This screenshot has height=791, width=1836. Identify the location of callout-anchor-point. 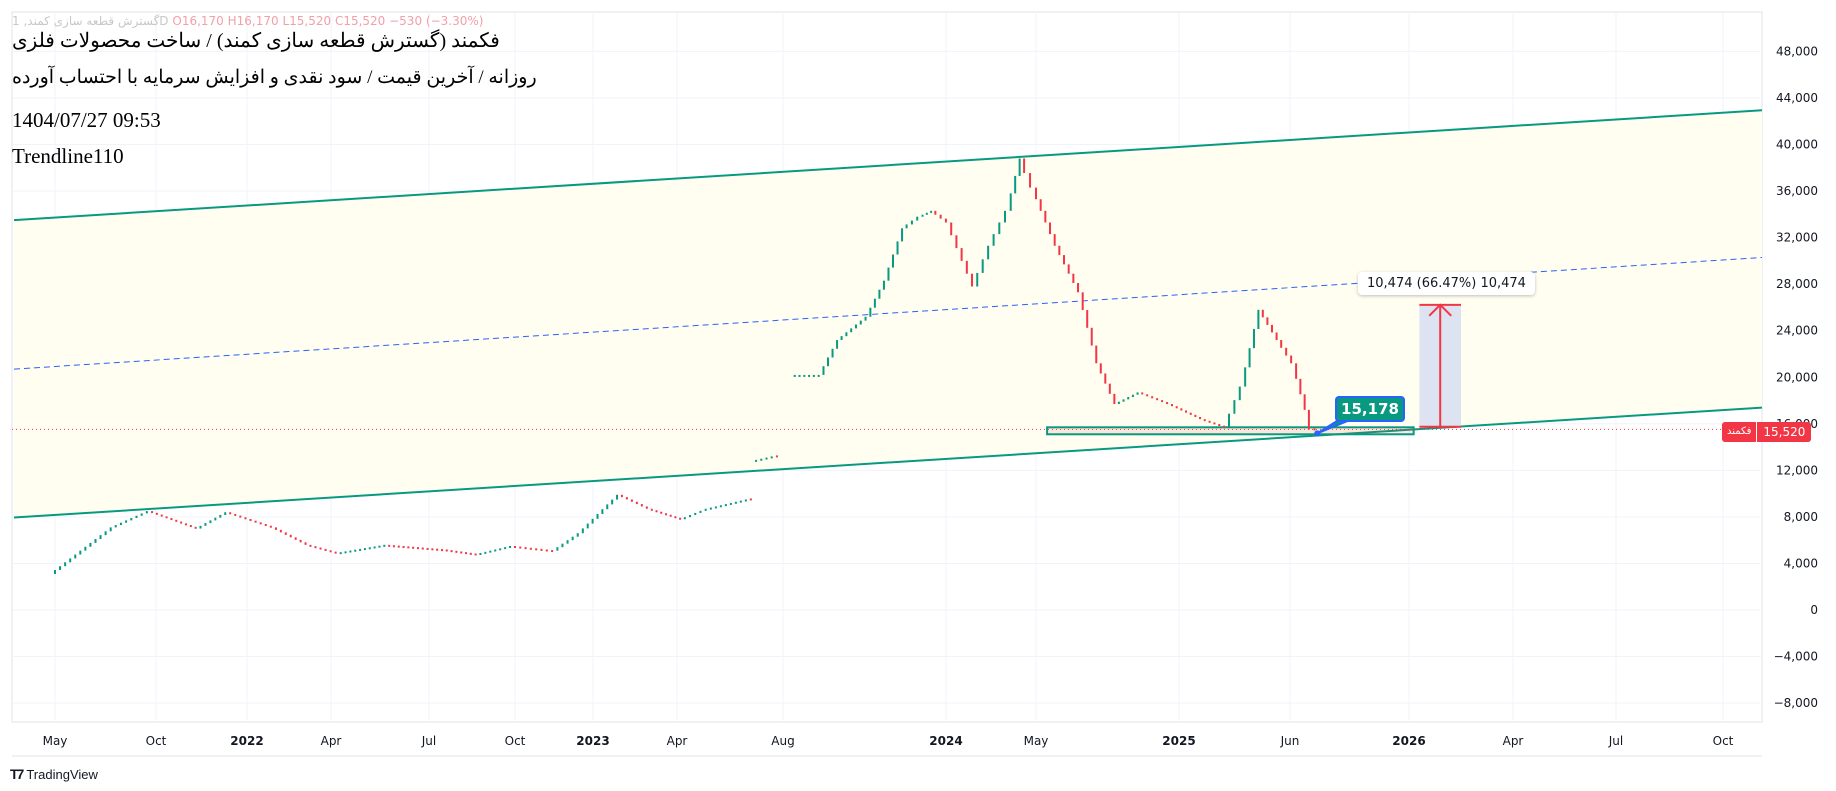
(1317, 433).